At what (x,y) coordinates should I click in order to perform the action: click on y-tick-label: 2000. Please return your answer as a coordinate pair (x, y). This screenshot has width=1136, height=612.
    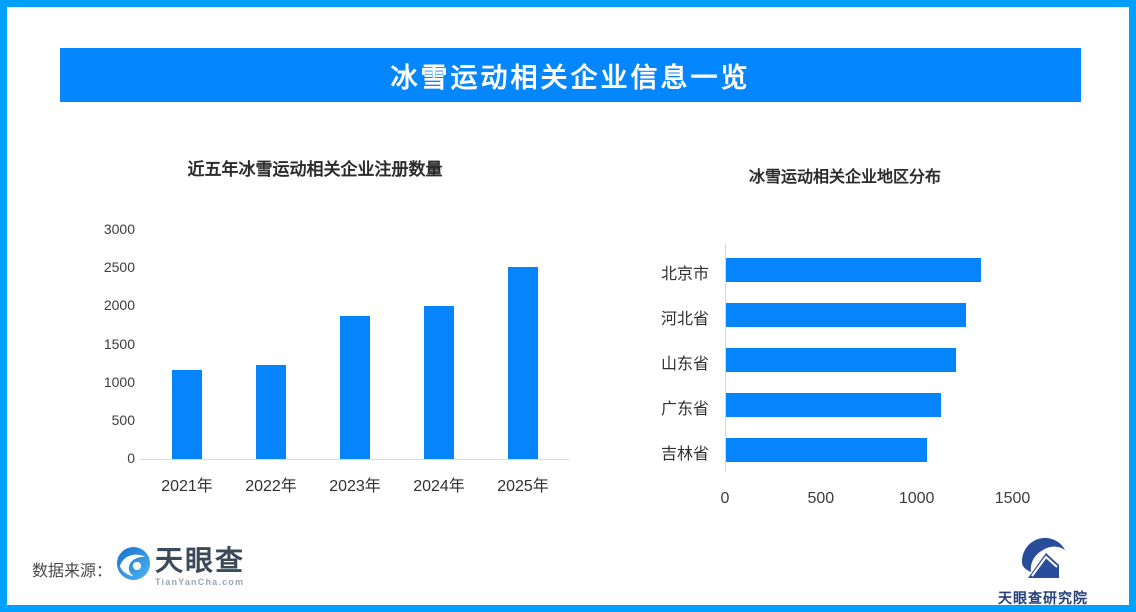
    Looking at the image, I should click on (119, 305).